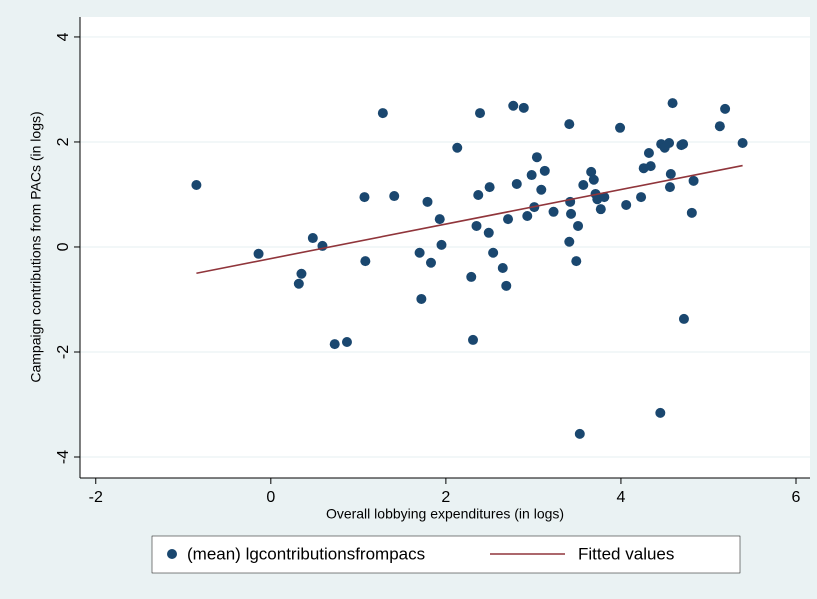  Describe the element at coordinates (270, 497) in the screenshot. I see `x-tick-label: 0` at that location.